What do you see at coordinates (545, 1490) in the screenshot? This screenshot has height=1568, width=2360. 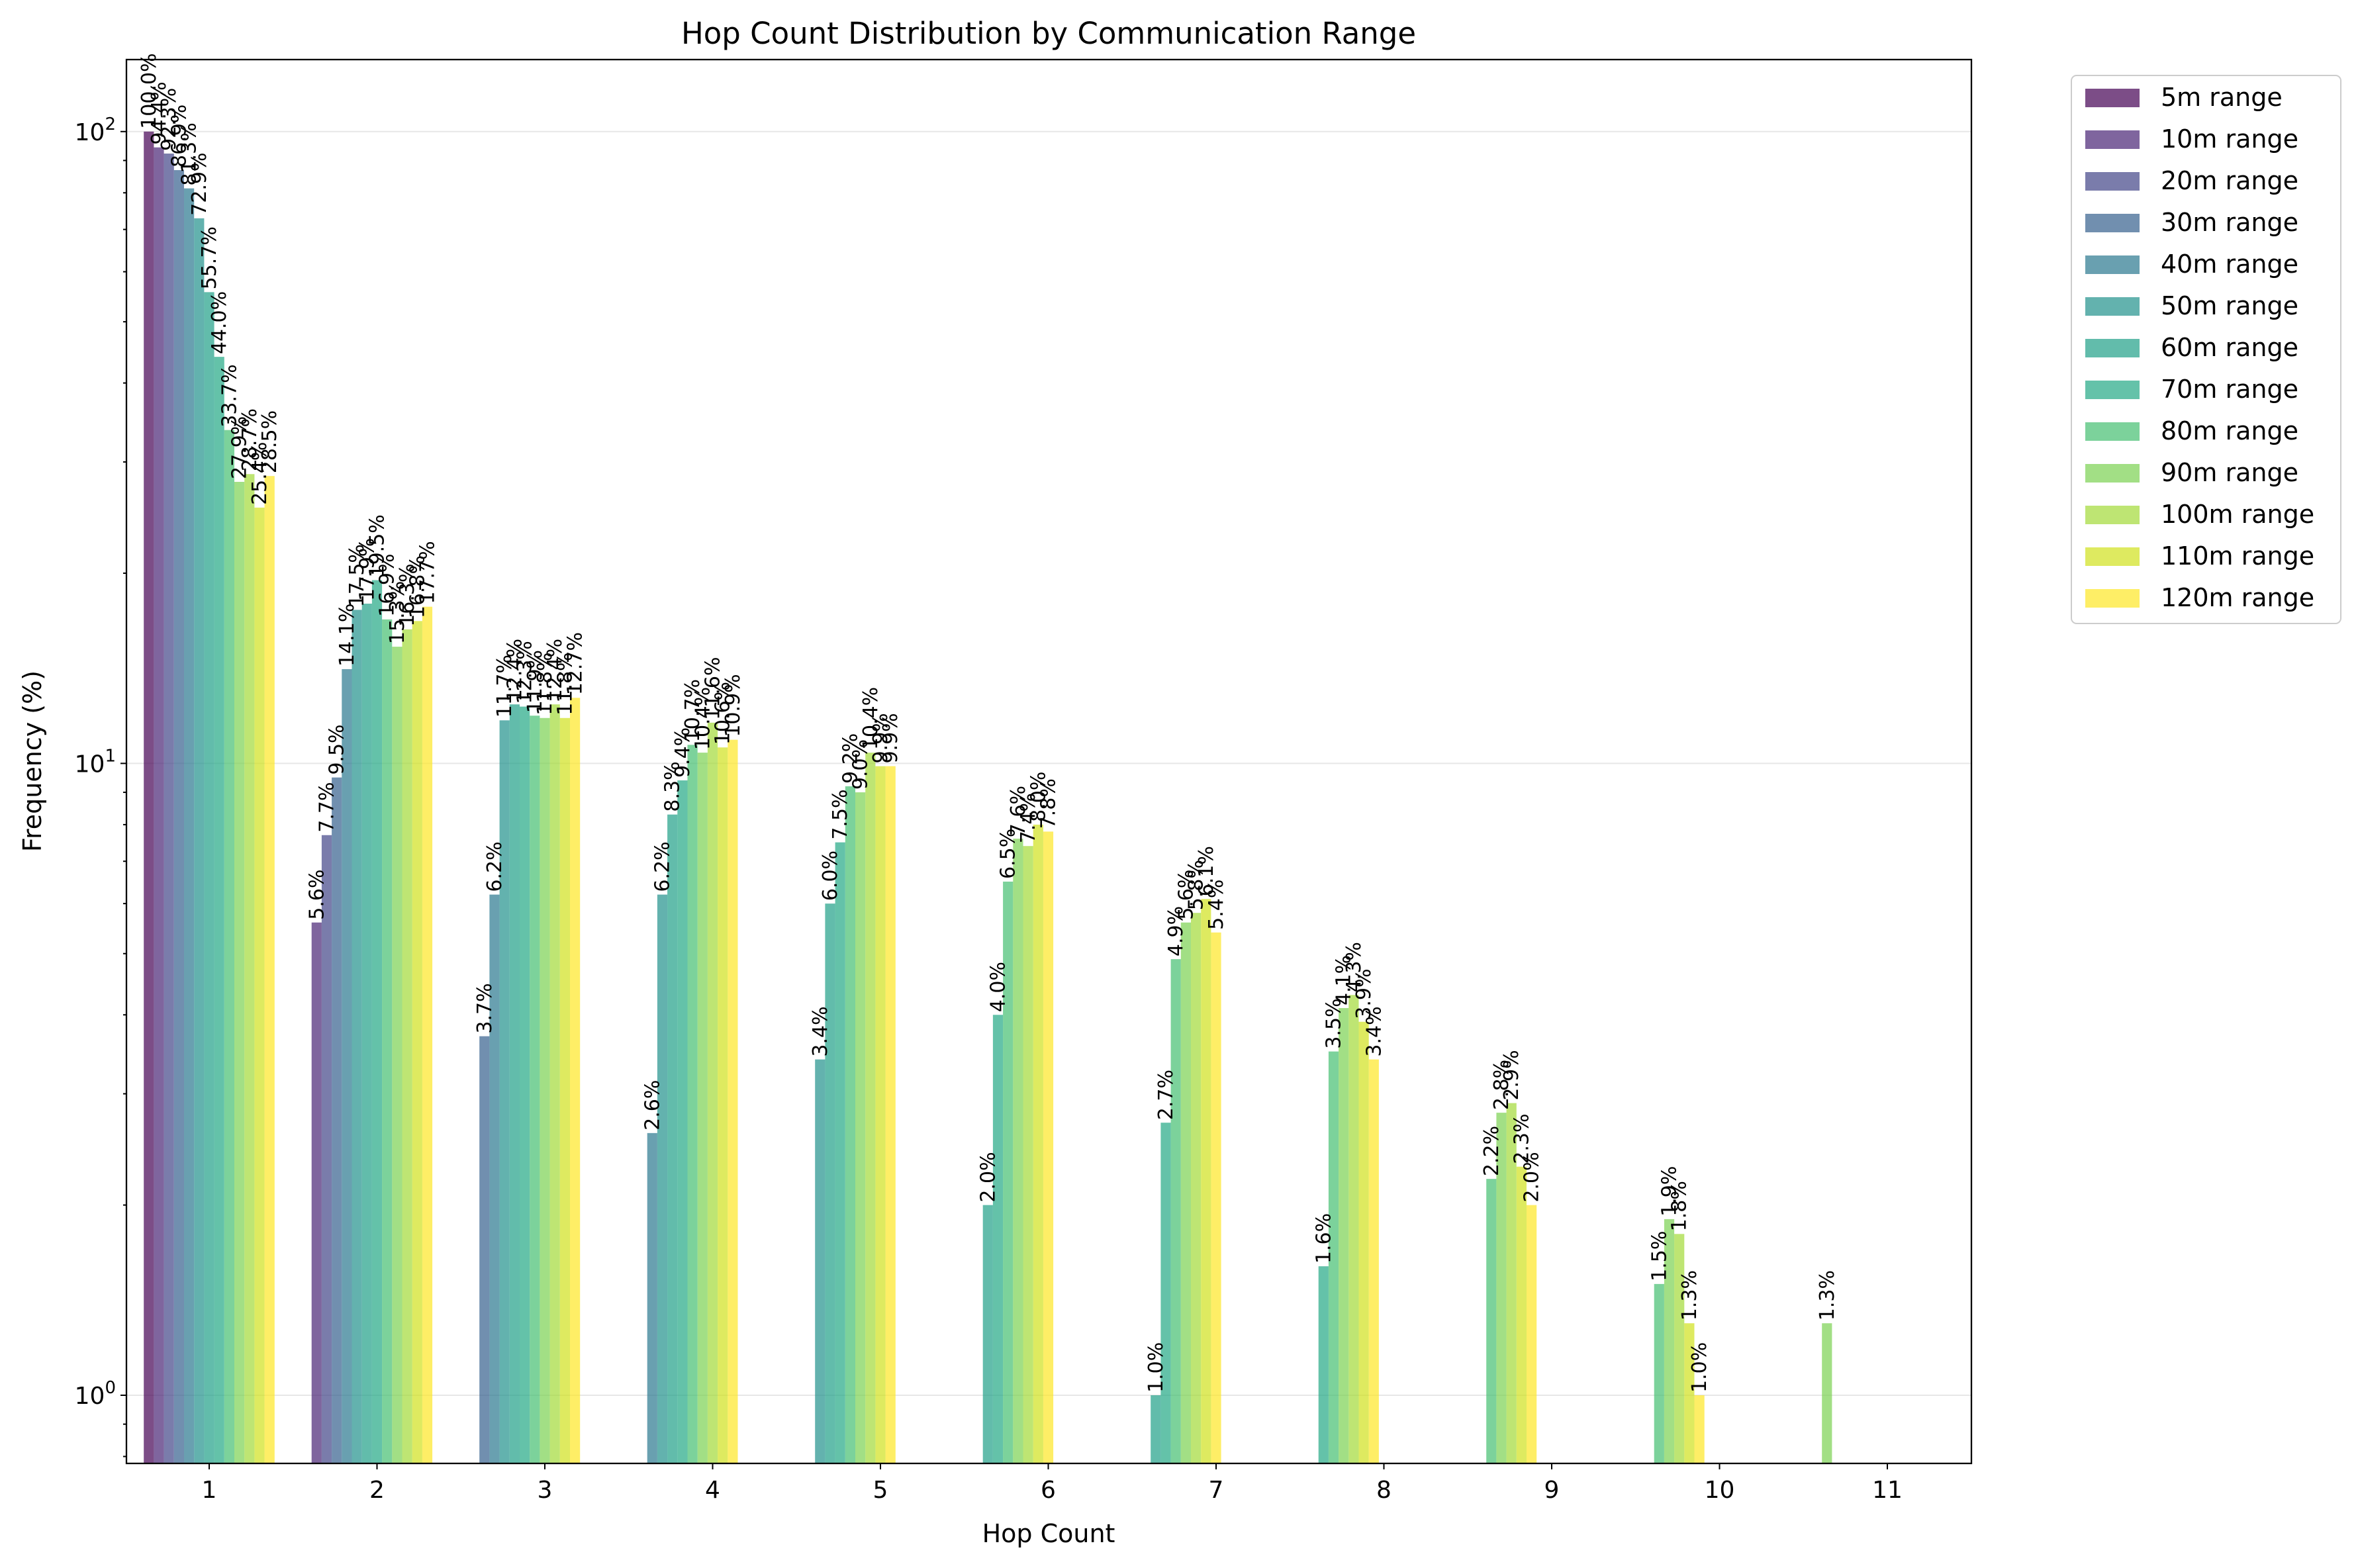 I see `x-tick-label: 3` at bounding box center [545, 1490].